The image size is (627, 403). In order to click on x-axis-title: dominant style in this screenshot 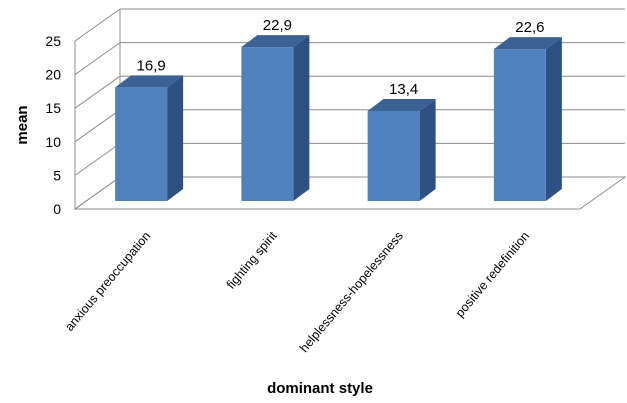, I will do `click(320, 388)`.